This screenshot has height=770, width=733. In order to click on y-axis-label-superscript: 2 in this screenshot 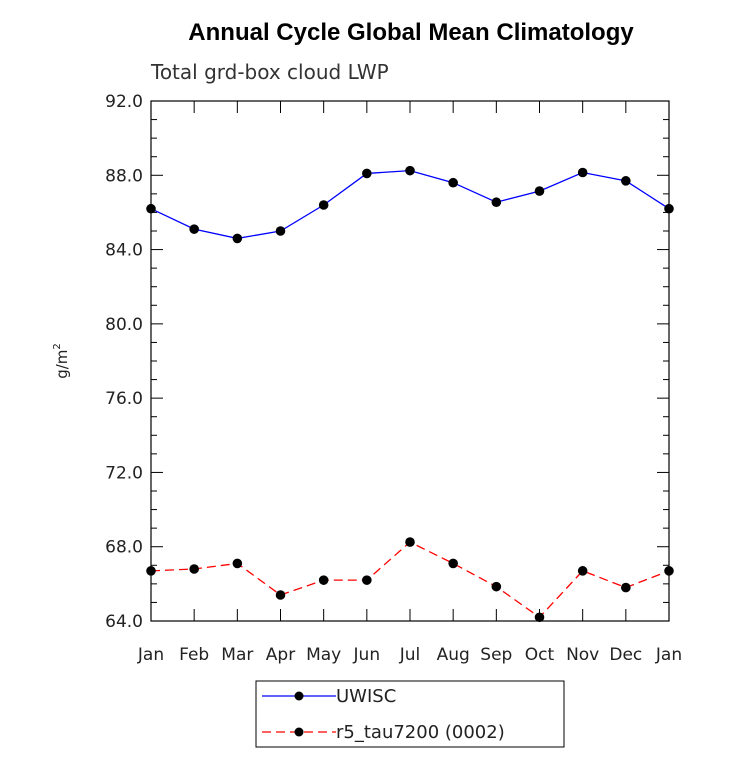, I will do `click(57, 346)`.